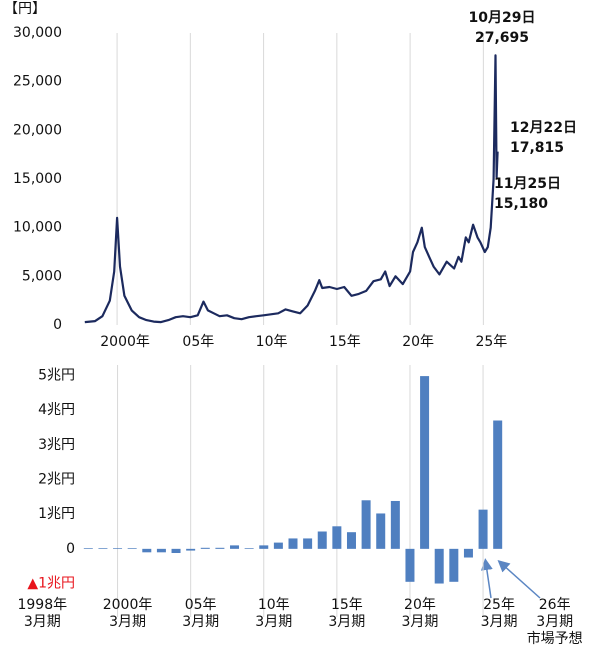 The height and width of the screenshot is (659, 600). I want to click on x-tick-label: 05年, so click(198, 342).